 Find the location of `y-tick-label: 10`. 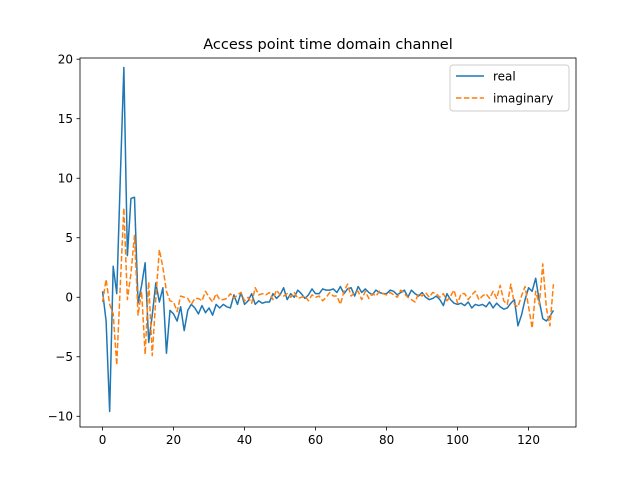

y-tick-label: 10 is located at coordinates (65, 179).